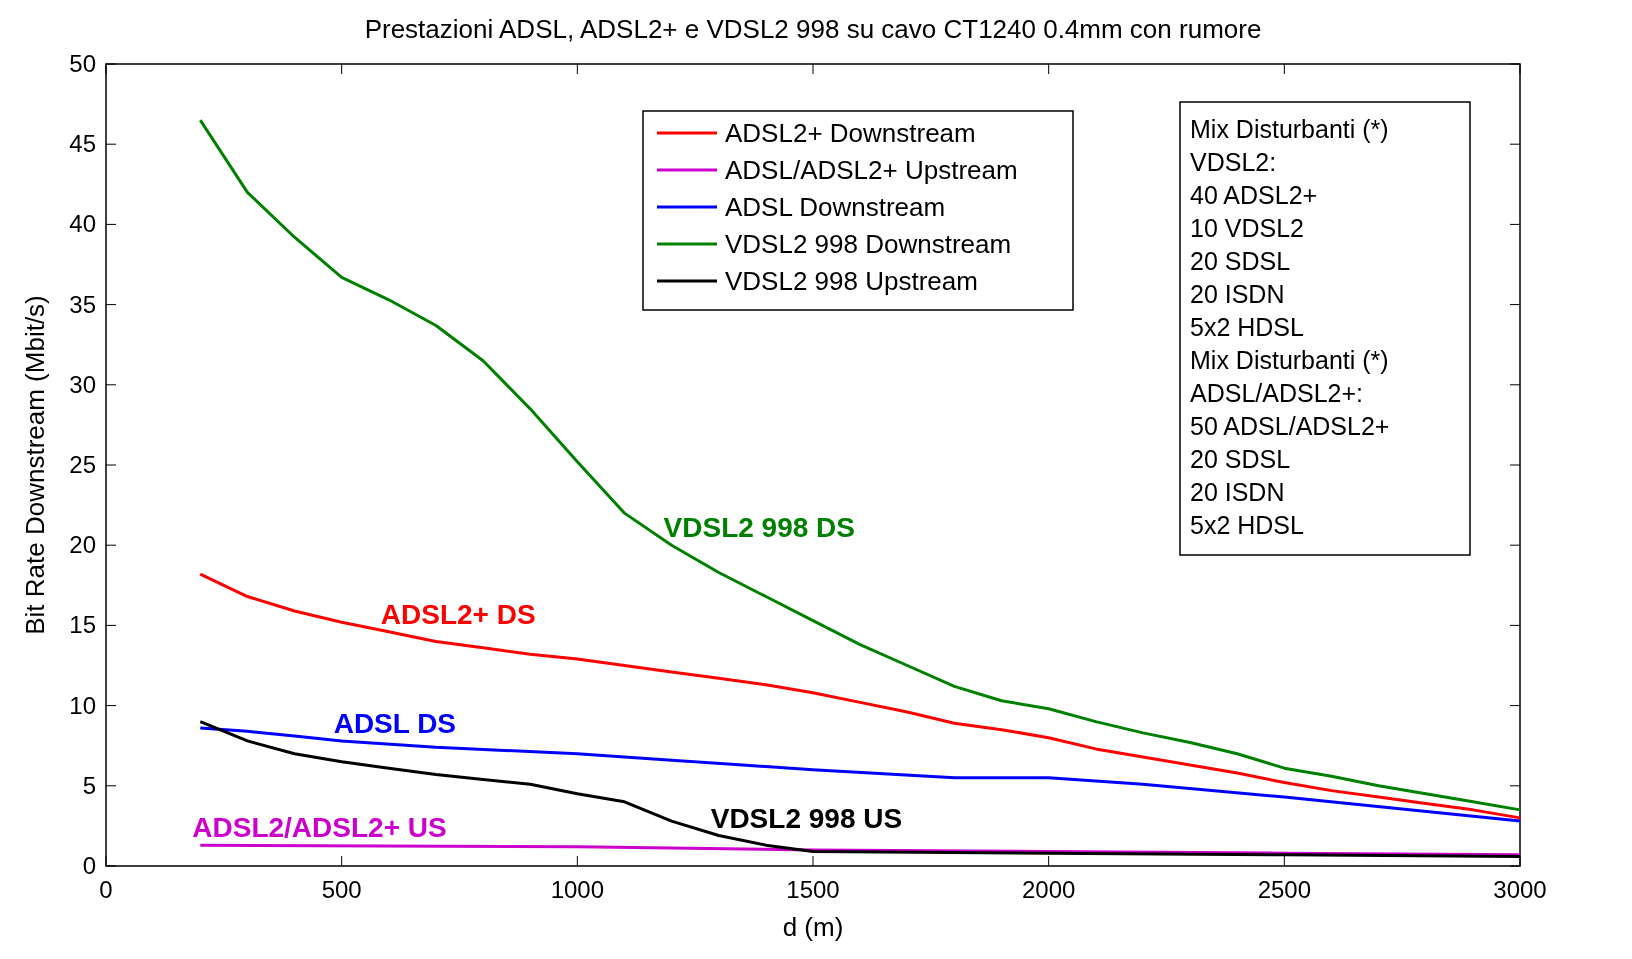 The height and width of the screenshot is (959, 1632). I want to click on annotation: ADSL2/ADSL2+ US, so click(319, 828).